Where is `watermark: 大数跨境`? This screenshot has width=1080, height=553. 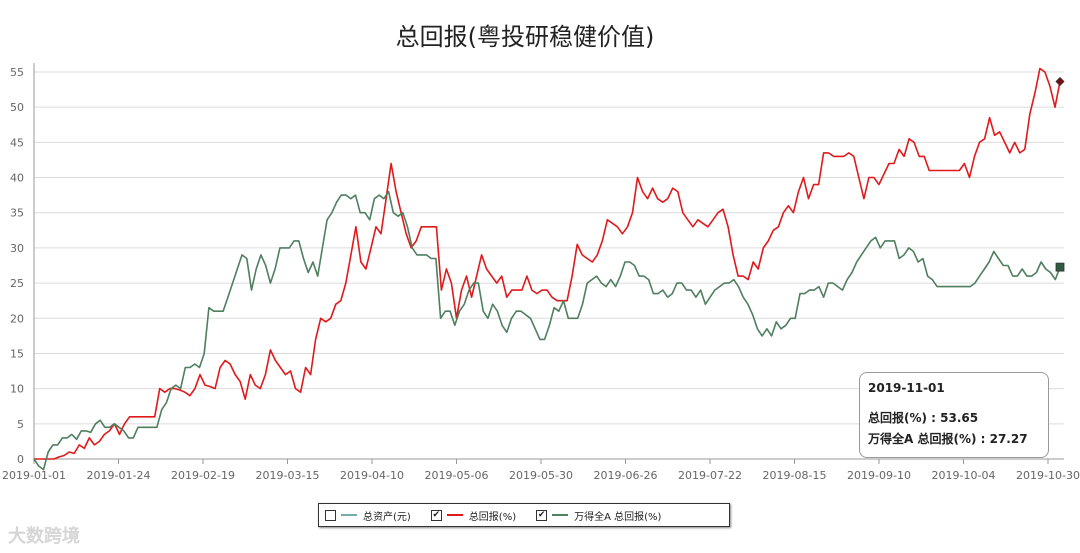 watermark: 大数跨境 is located at coordinates (44, 536).